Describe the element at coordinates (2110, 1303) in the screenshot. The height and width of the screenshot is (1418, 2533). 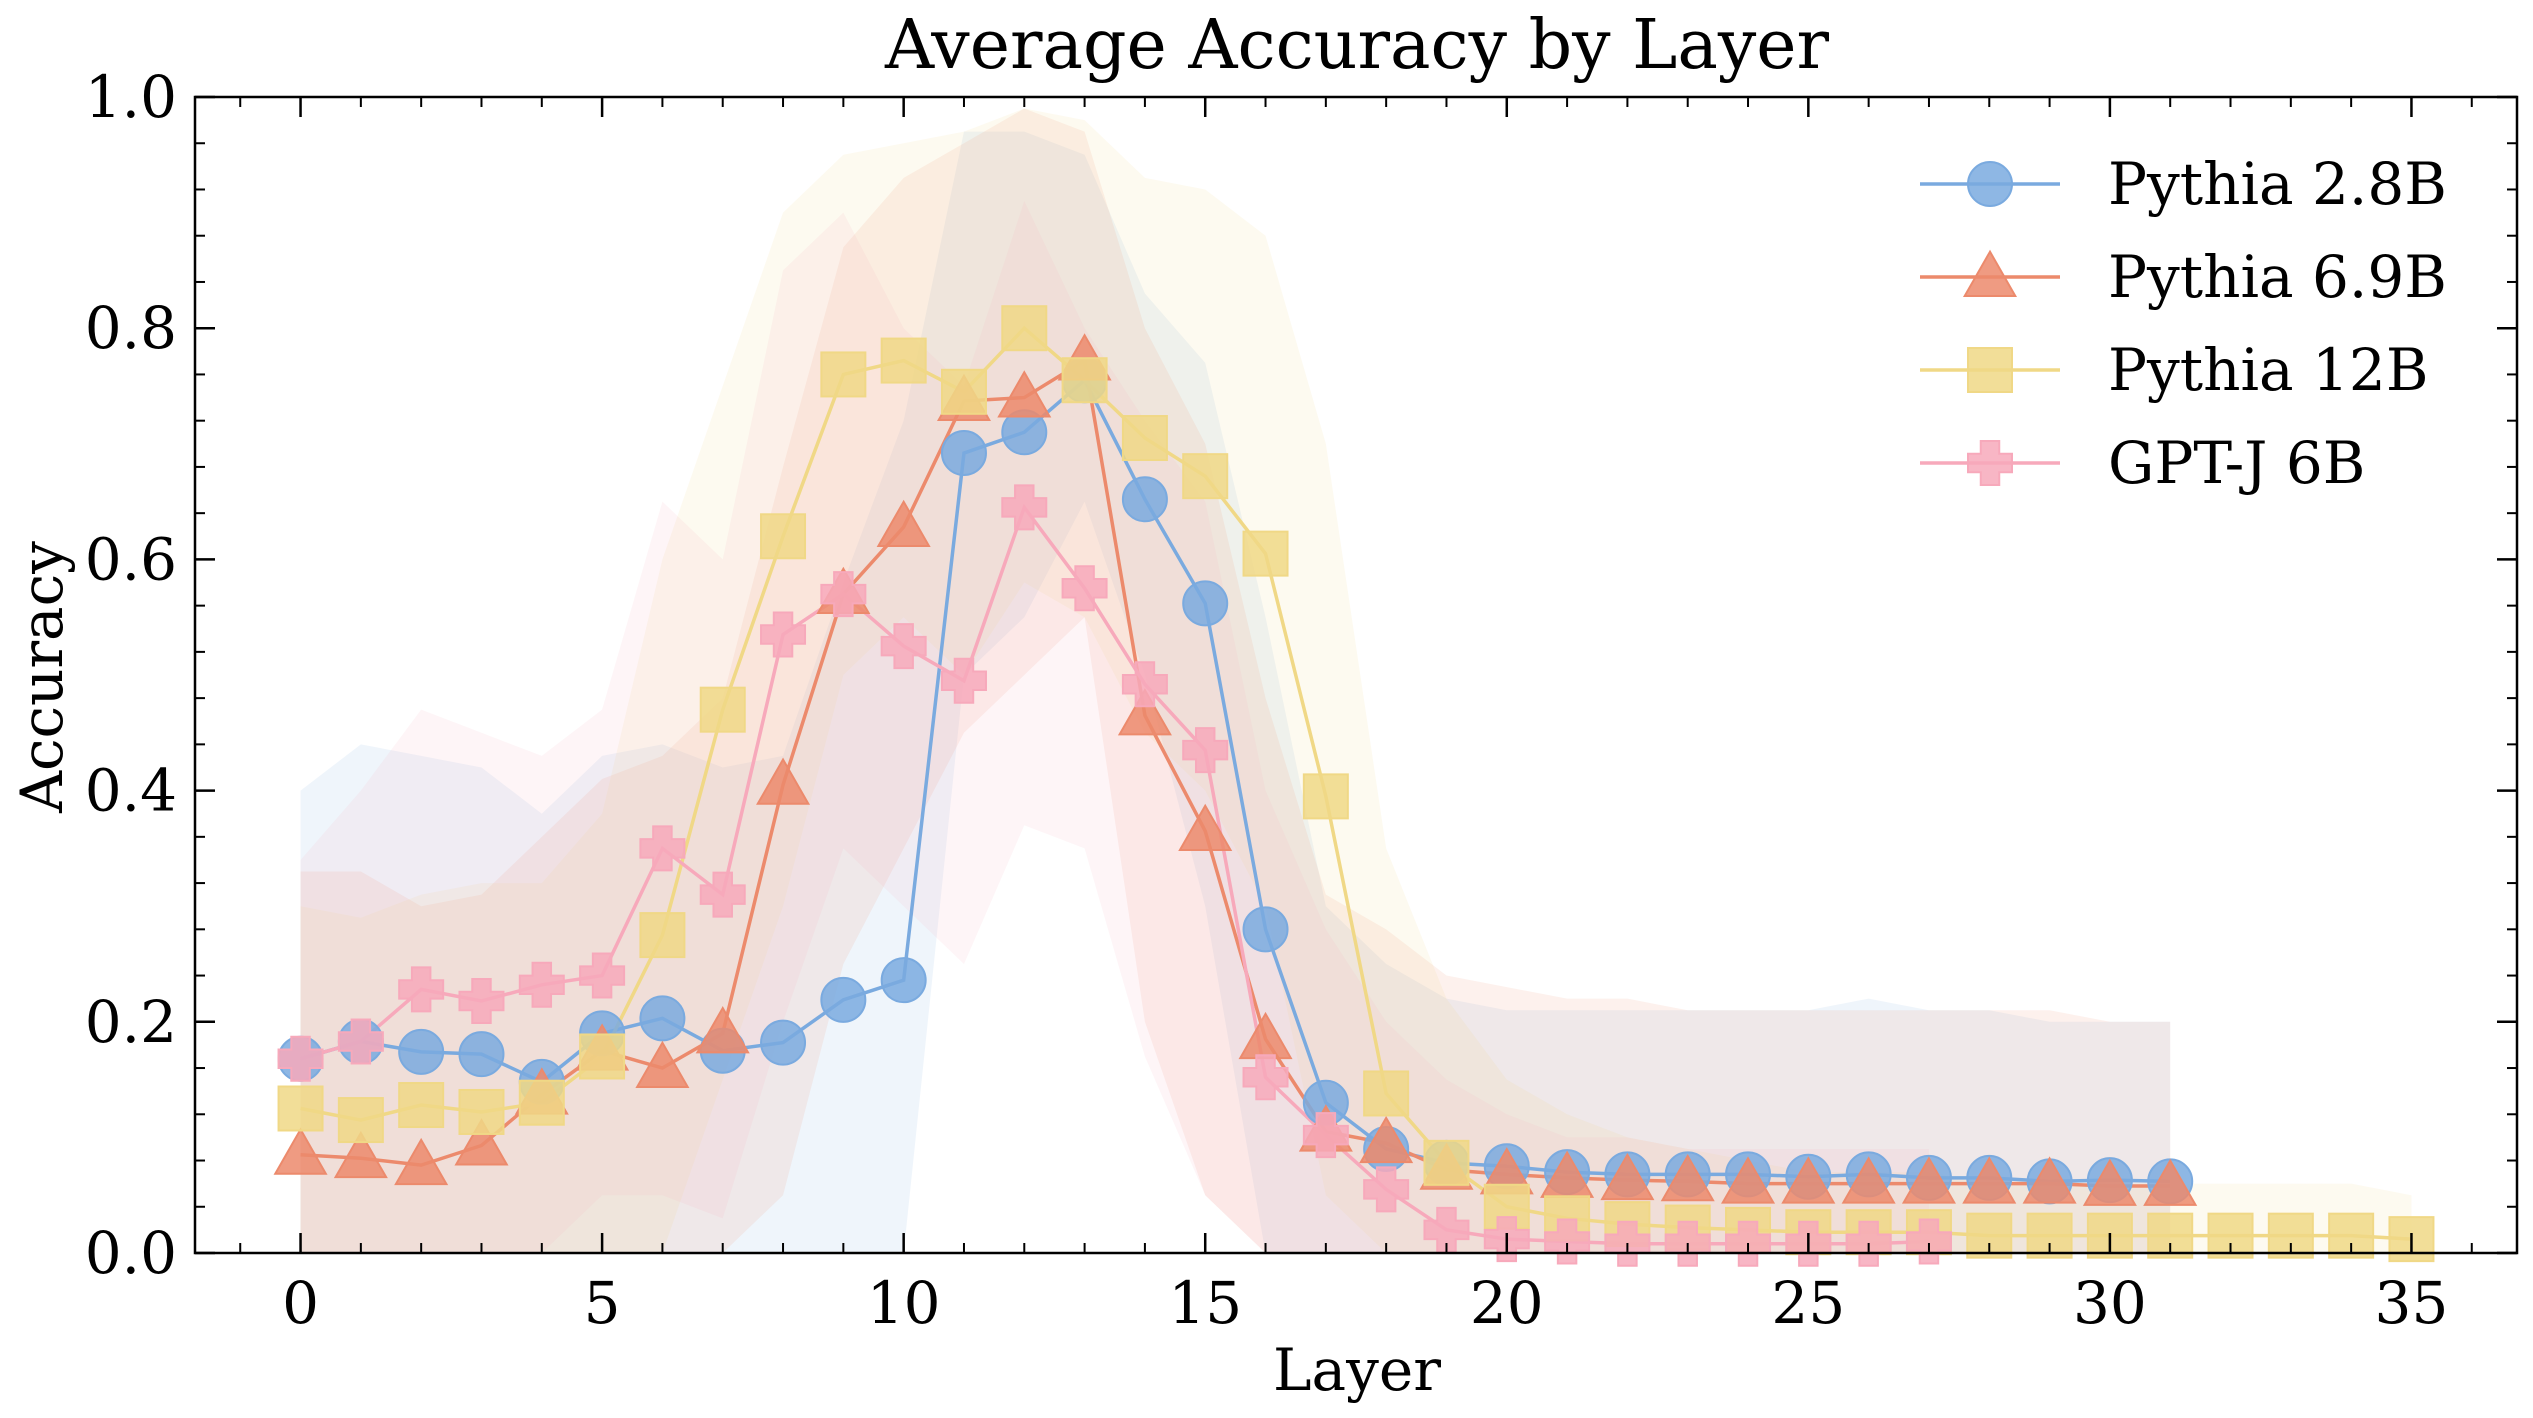
I see `x-tick-label: 30` at that location.